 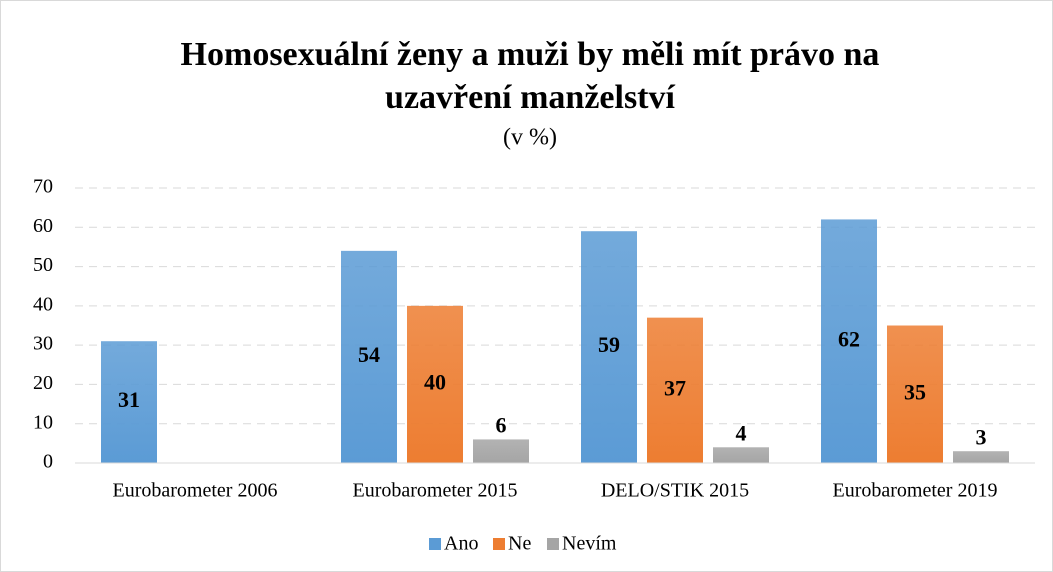 What do you see at coordinates (43, 383) in the screenshot?
I see `y-tick-label: 20` at bounding box center [43, 383].